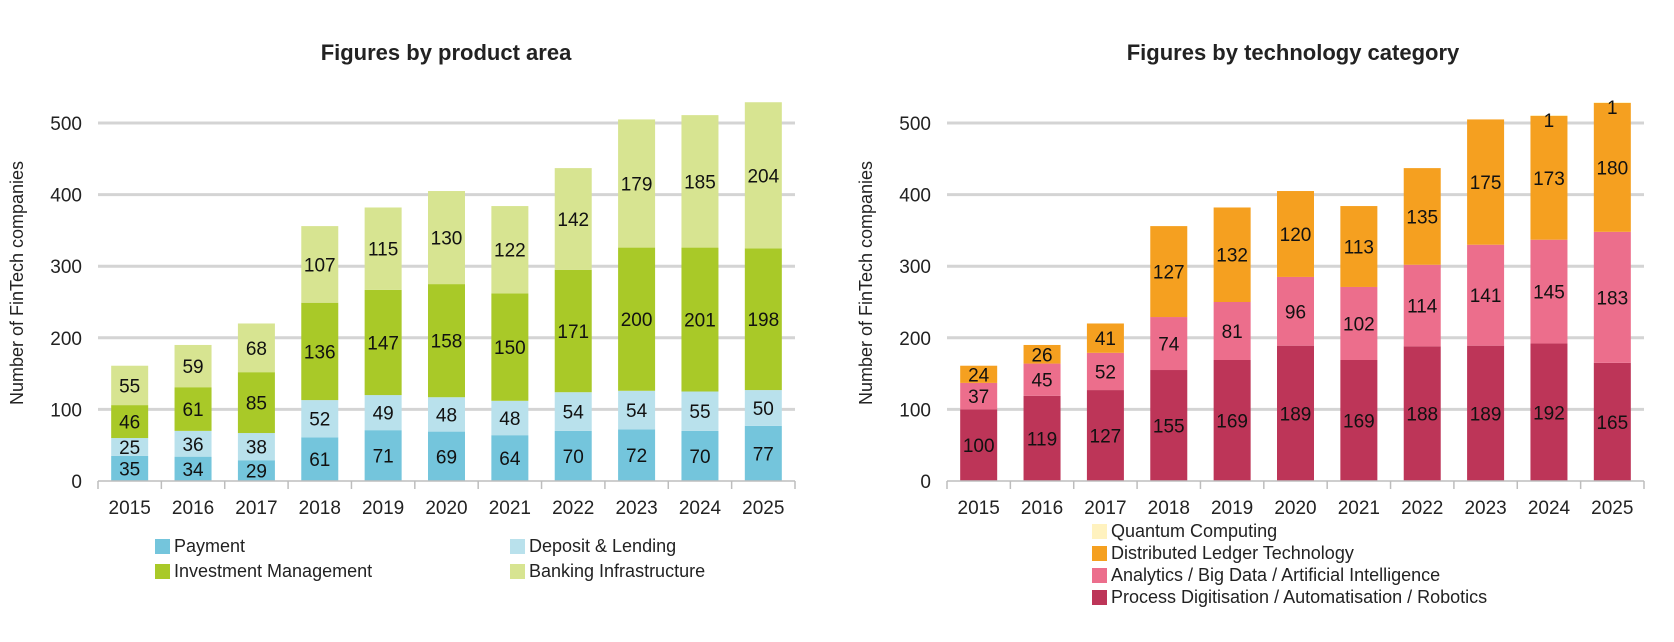  What do you see at coordinates (510, 348) in the screenshot?
I see `data-label: 150` at bounding box center [510, 348].